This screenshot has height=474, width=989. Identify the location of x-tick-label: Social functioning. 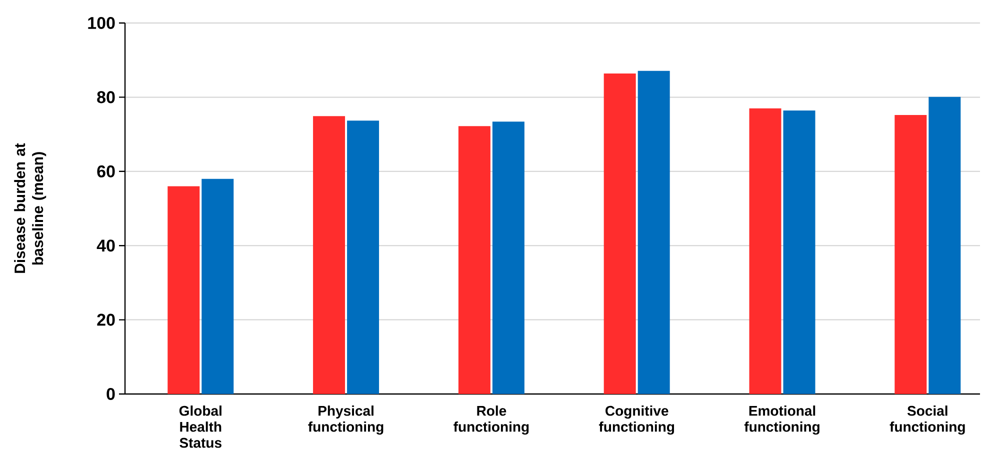
(927, 420).